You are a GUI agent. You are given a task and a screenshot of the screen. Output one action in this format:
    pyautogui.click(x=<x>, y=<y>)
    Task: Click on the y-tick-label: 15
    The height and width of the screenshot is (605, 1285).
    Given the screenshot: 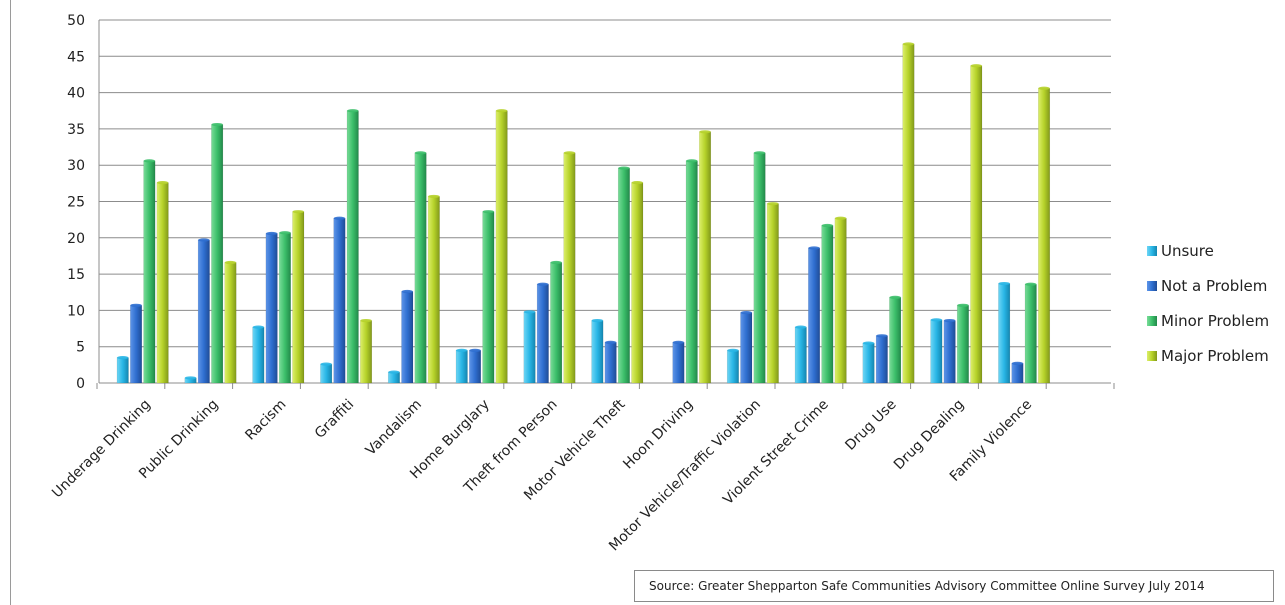 What is the action you would take?
    pyautogui.click(x=76, y=275)
    